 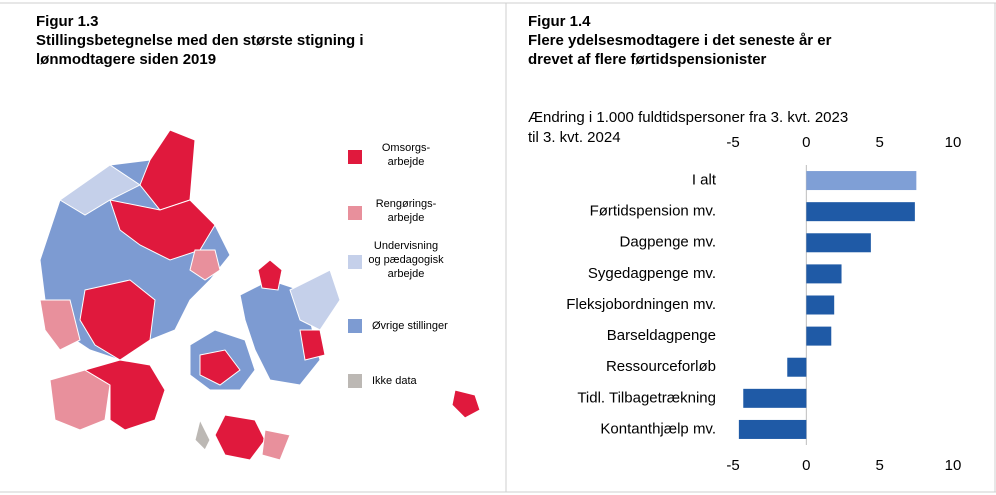 What do you see at coordinates (646, 397) in the screenshot?
I see `y-tick-label: Tidl. Tilbagetrækning` at bounding box center [646, 397].